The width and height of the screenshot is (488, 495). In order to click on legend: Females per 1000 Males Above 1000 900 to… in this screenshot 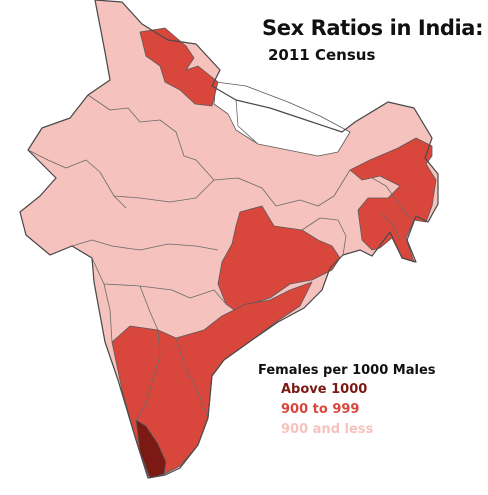, I will do `click(347, 402)`.